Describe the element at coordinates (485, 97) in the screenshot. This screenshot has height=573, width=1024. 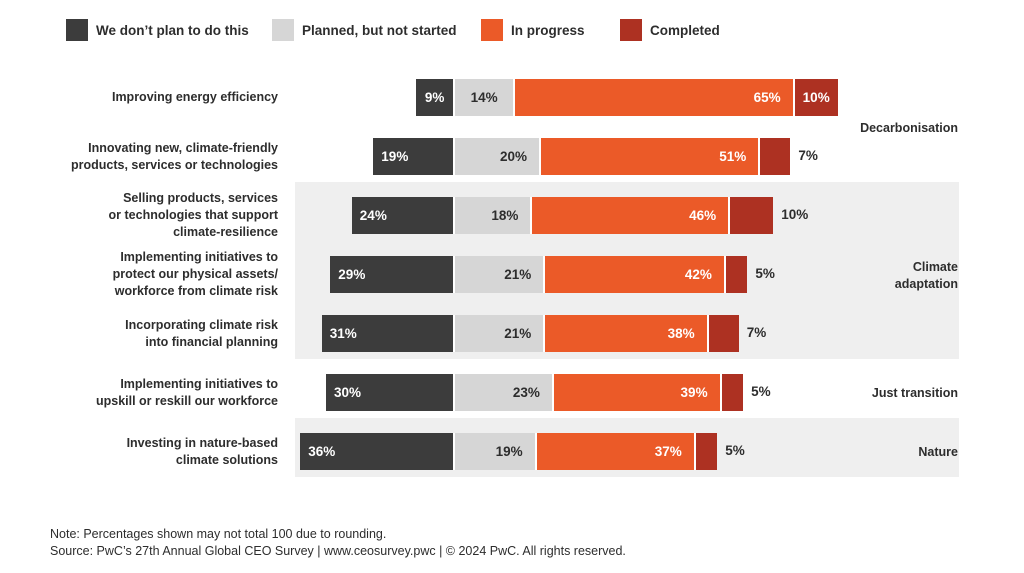
I see `bar-segment-planned: 14%` at that location.